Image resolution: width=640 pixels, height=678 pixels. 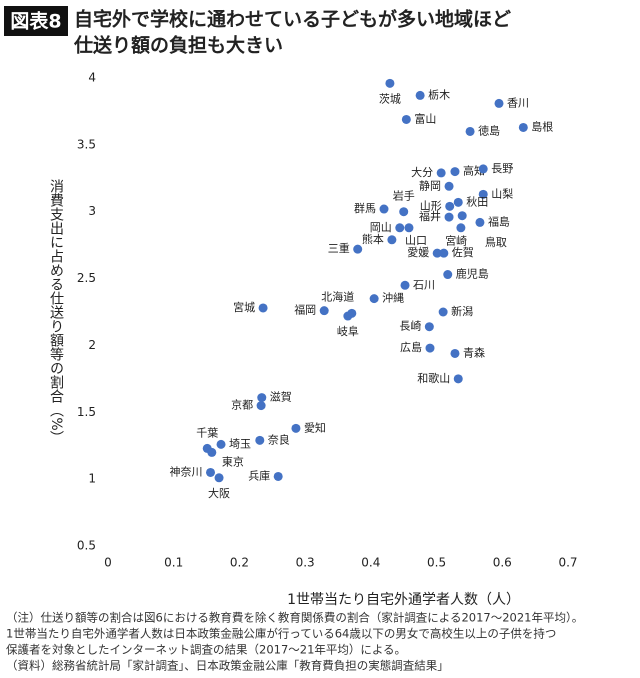 What do you see at coordinates (86, 278) in the screenshot?
I see `y-tick-label: 2.5` at bounding box center [86, 278].